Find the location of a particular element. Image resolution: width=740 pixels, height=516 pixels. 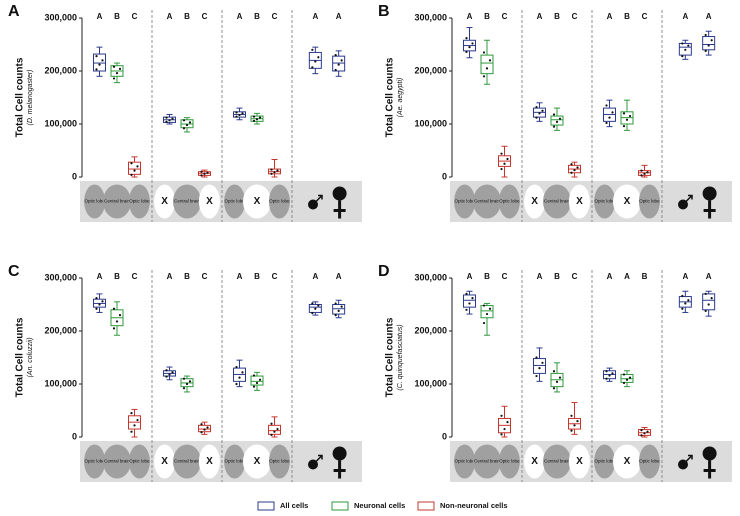

y-tick-label: 0 is located at coordinates (74, 436).